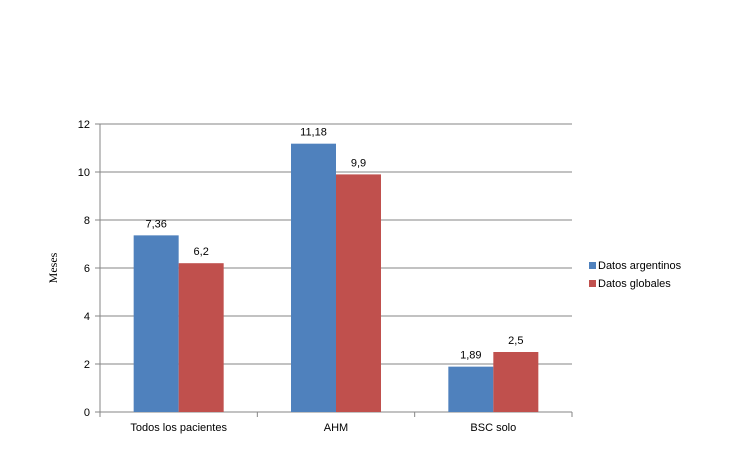  What do you see at coordinates (87, 365) in the screenshot?
I see `y-tick-label: 2` at bounding box center [87, 365].